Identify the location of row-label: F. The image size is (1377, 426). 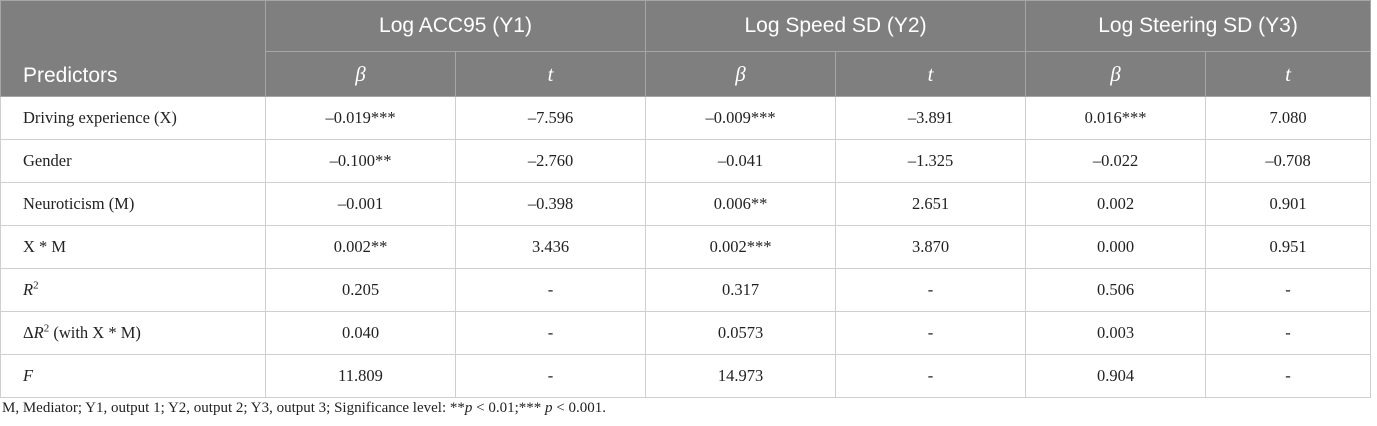
(133, 376).